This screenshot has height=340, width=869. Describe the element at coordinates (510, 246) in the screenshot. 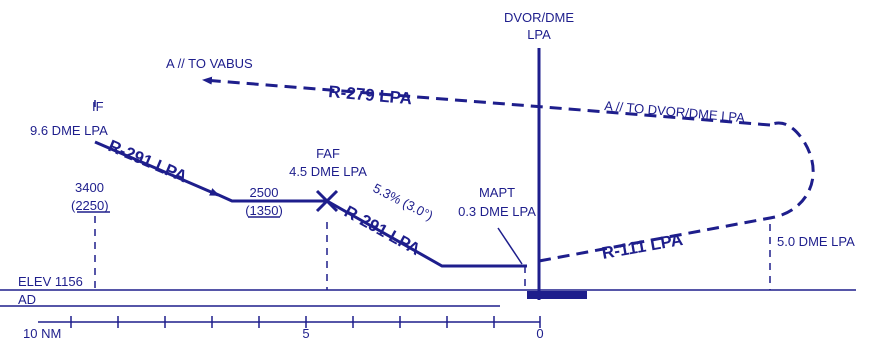

I see `mapt-leader-line` at that location.